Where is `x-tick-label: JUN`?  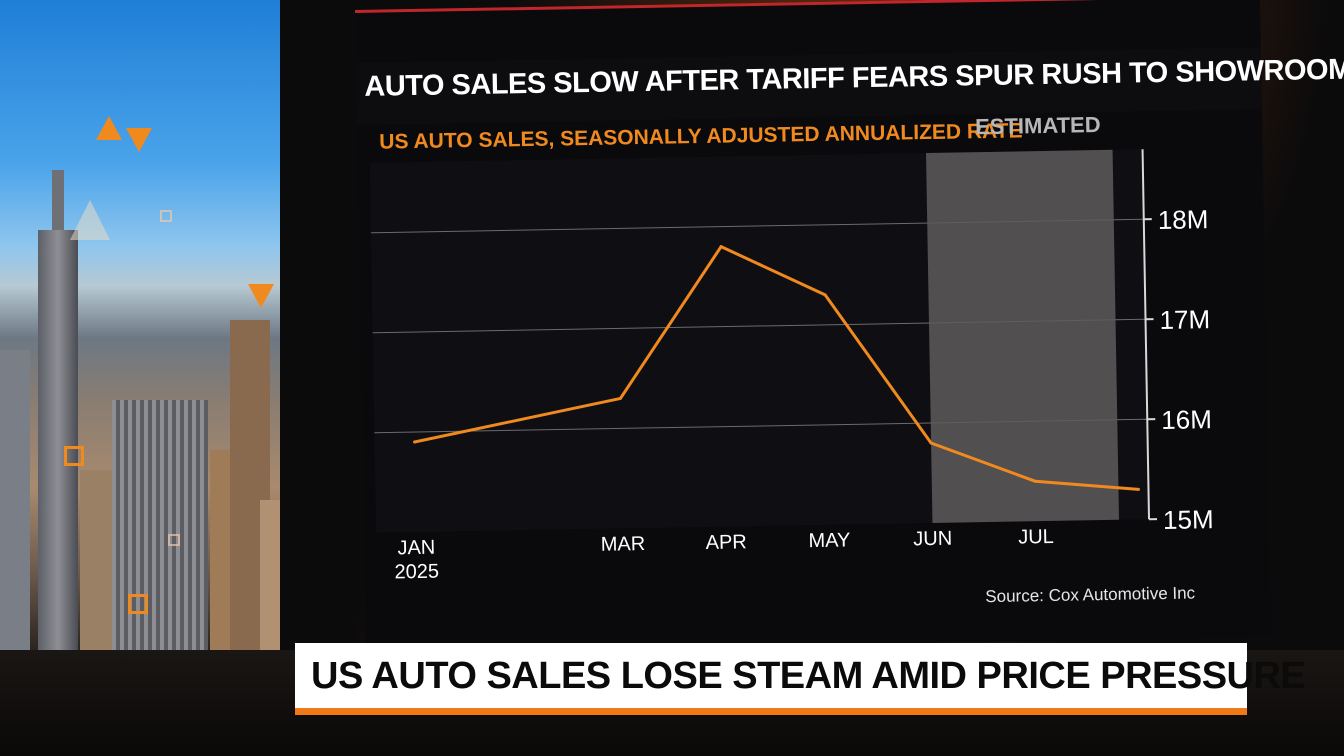 x-tick-label: JUN is located at coordinates (932, 539).